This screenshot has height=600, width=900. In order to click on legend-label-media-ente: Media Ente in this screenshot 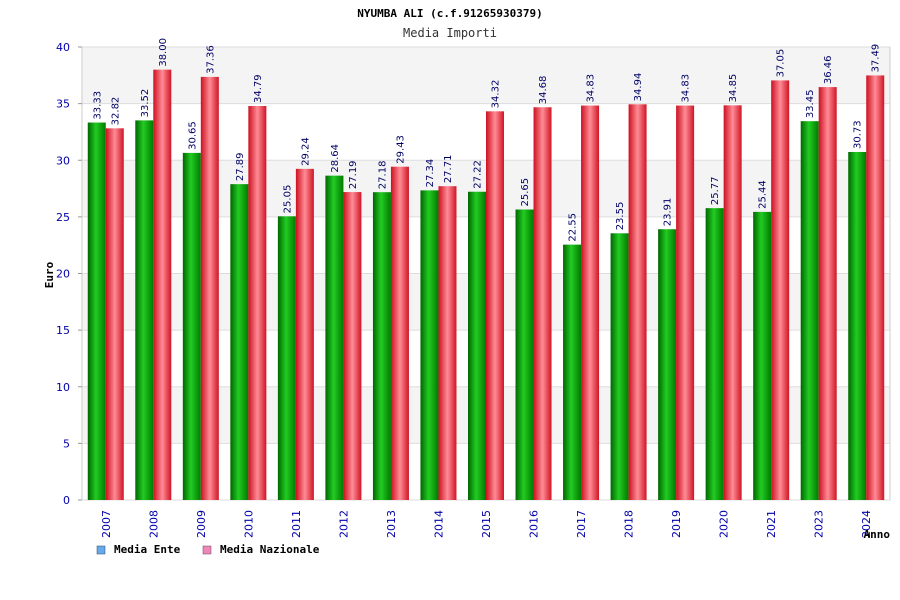, I will do `click(147, 549)`.